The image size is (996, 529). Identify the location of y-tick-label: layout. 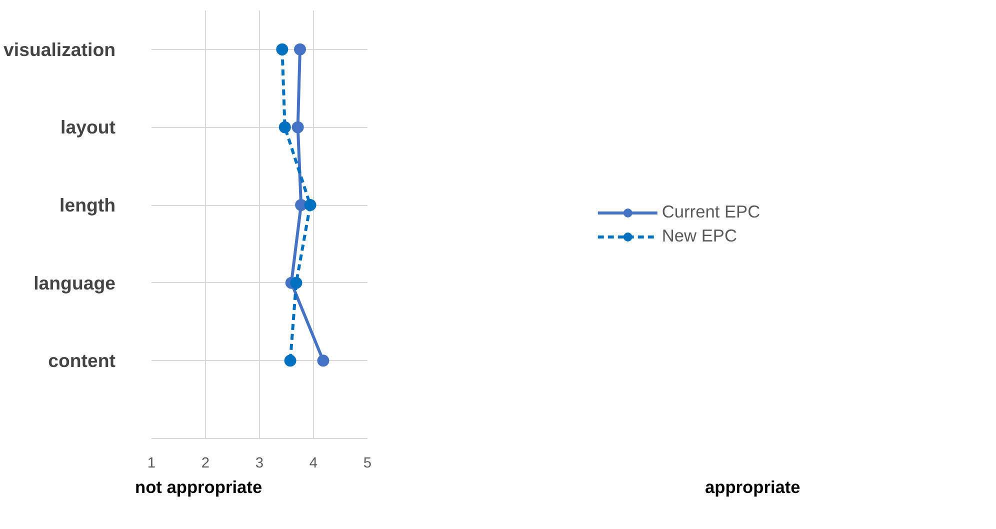
(88, 127).